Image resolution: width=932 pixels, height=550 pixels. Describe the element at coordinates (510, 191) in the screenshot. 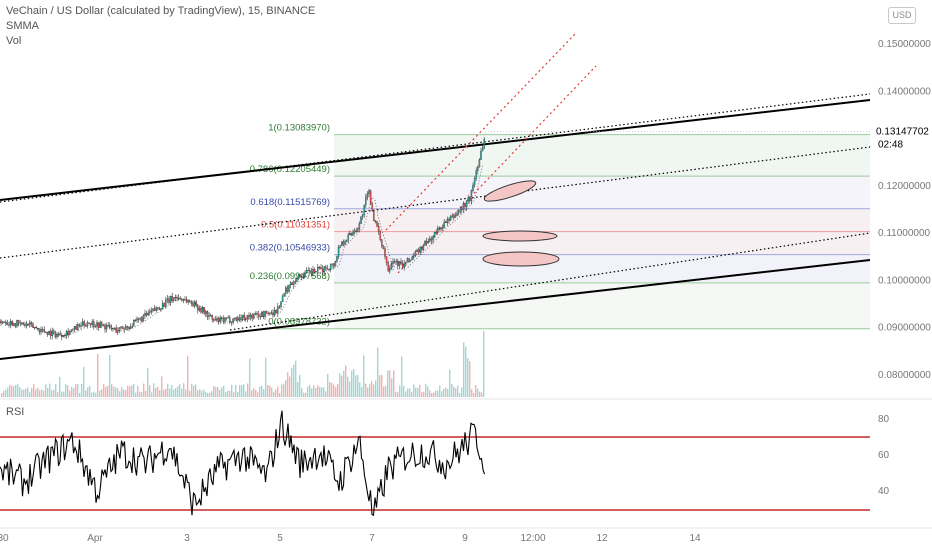

I see `target-ellipse` at that location.